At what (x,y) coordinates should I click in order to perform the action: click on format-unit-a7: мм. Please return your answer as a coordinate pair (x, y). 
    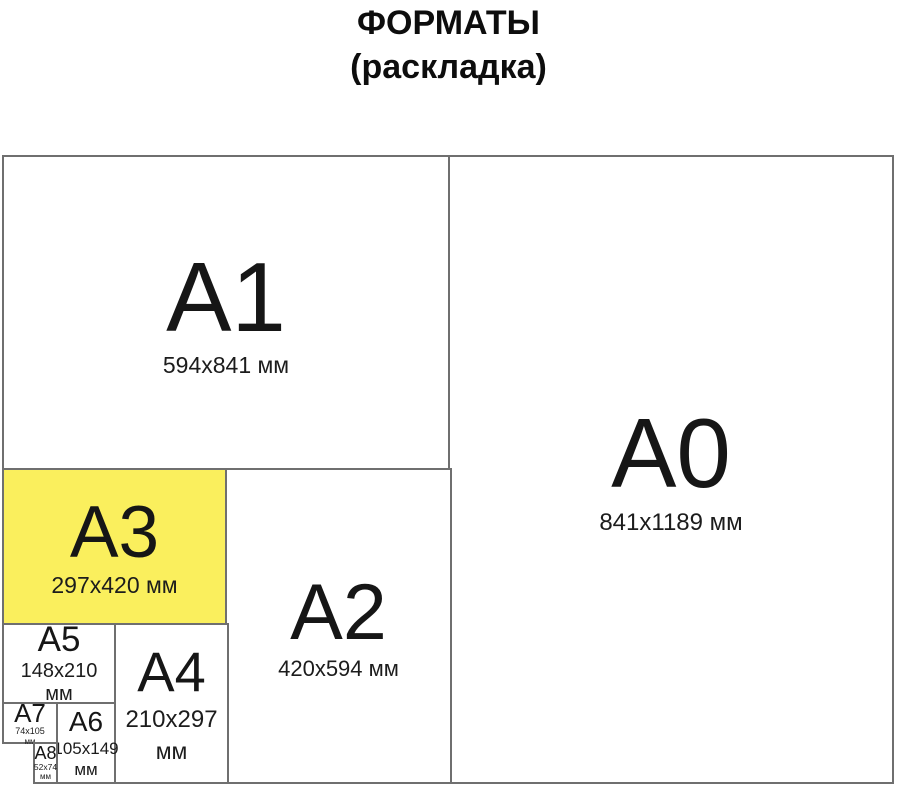
    Looking at the image, I should click on (30, 741).